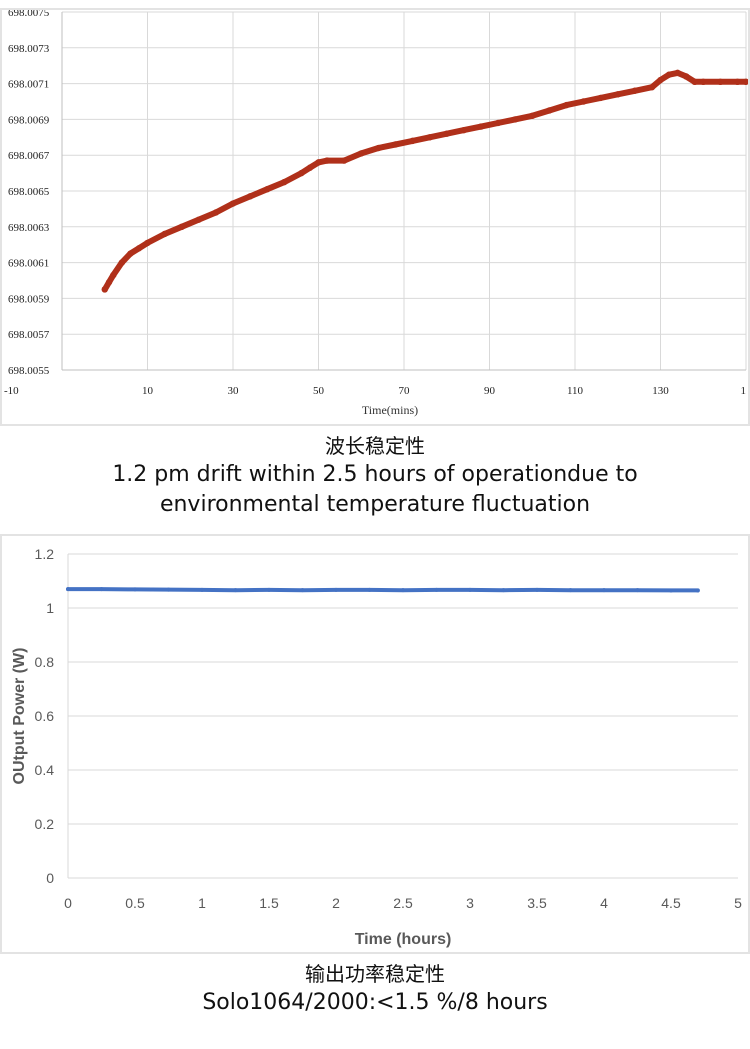 Image resolution: width=750 pixels, height=1049 pixels. Describe the element at coordinates (390, 410) in the screenshot. I see `x-axis-title: Time(mins)` at that location.